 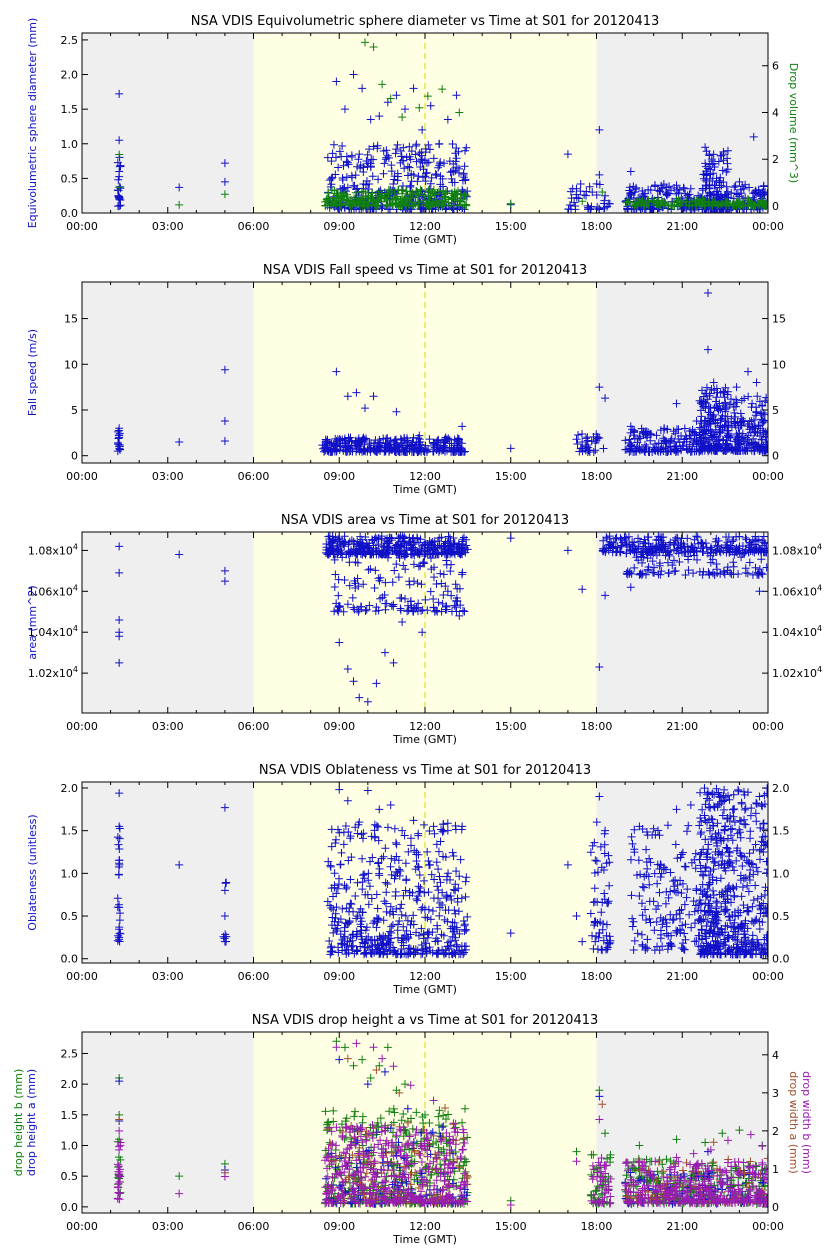 I want to click on y2-tick-label: 1.08x10⁴, so click(x=797, y=549).